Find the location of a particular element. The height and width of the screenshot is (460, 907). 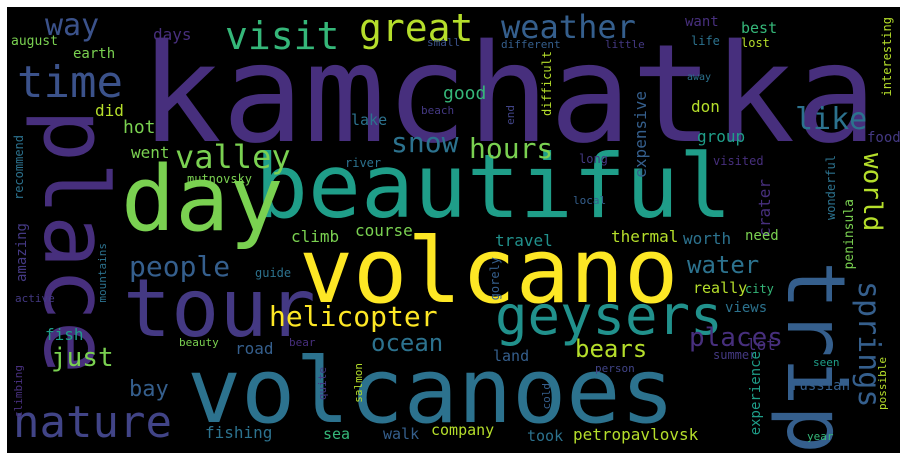

word-group: group is located at coordinates (721, 136).